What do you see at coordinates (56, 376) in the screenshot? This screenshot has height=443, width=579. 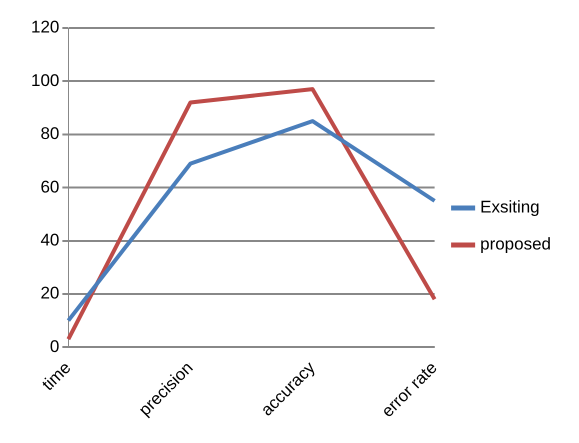 I see `x-tick-label: time` at bounding box center [56, 376].